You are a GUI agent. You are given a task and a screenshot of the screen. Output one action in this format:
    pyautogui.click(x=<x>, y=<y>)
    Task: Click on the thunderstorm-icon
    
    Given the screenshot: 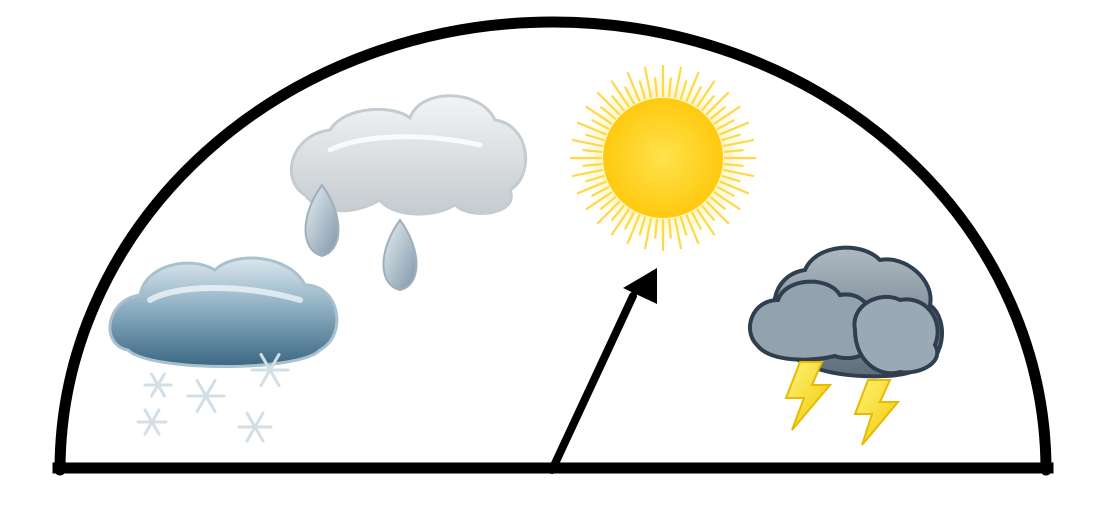 What is the action you would take?
    pyautogui.click(x=846, y=345)
    